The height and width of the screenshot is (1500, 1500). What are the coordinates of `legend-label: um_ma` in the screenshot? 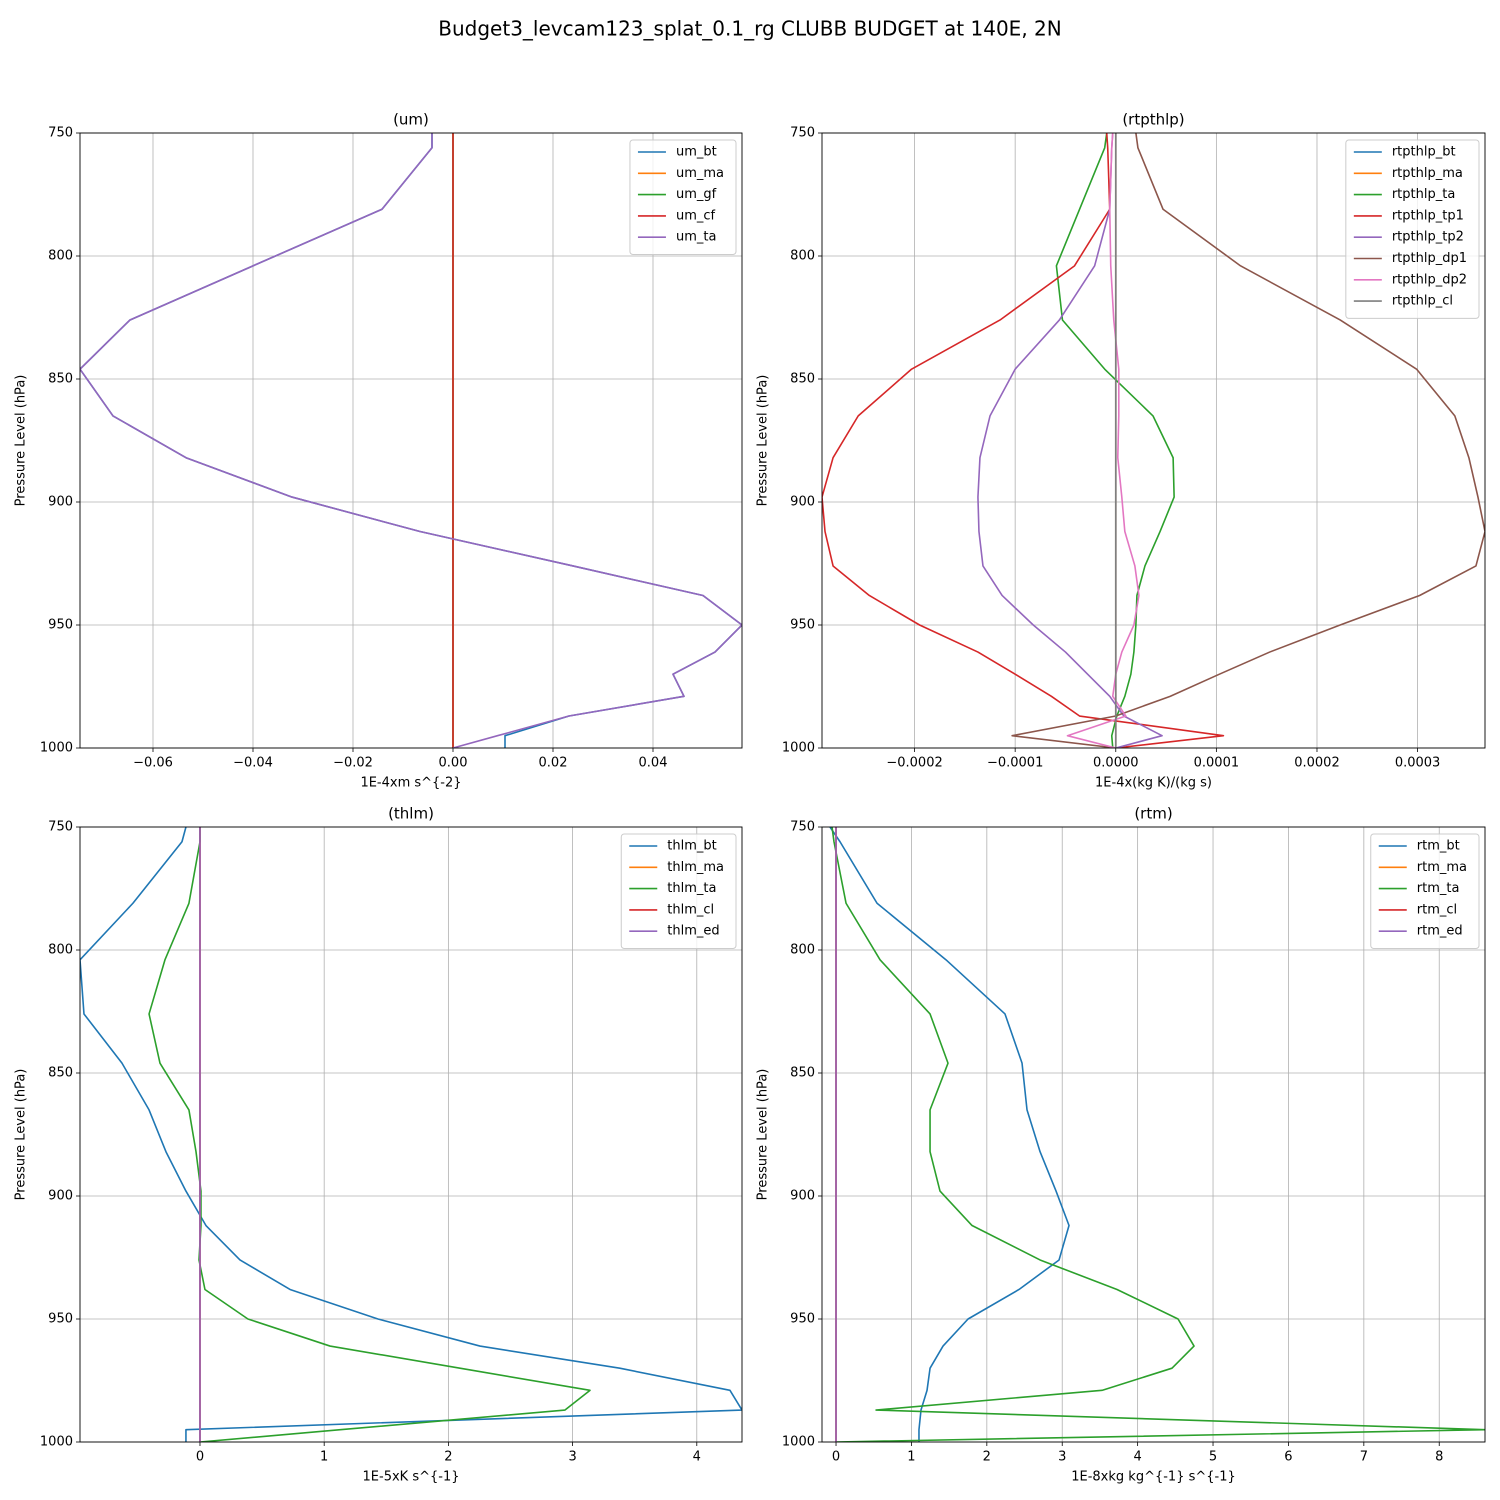 It's located at (700, 173).